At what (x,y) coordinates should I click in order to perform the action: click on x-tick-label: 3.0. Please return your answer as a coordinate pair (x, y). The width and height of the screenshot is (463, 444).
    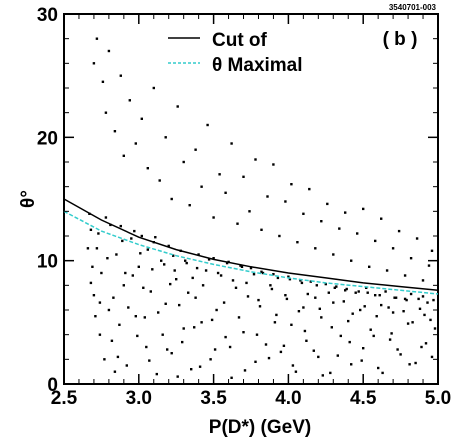
    Looking at the image, I should click on (139, 398).